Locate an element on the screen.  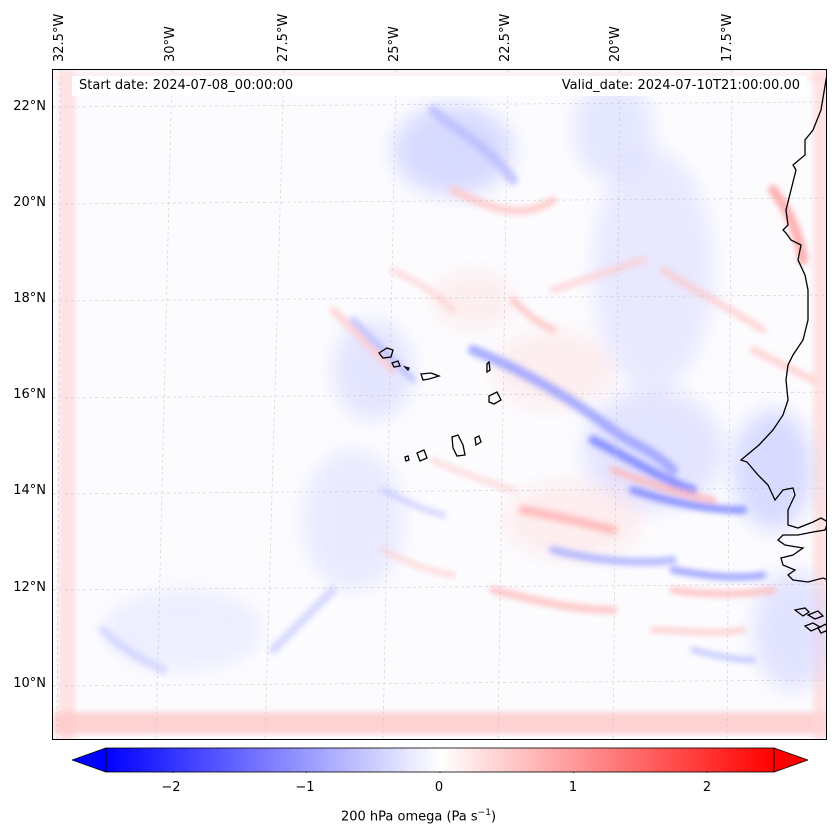
colorbar-tick-label-1: 1 is located at coordinates (573, 787).